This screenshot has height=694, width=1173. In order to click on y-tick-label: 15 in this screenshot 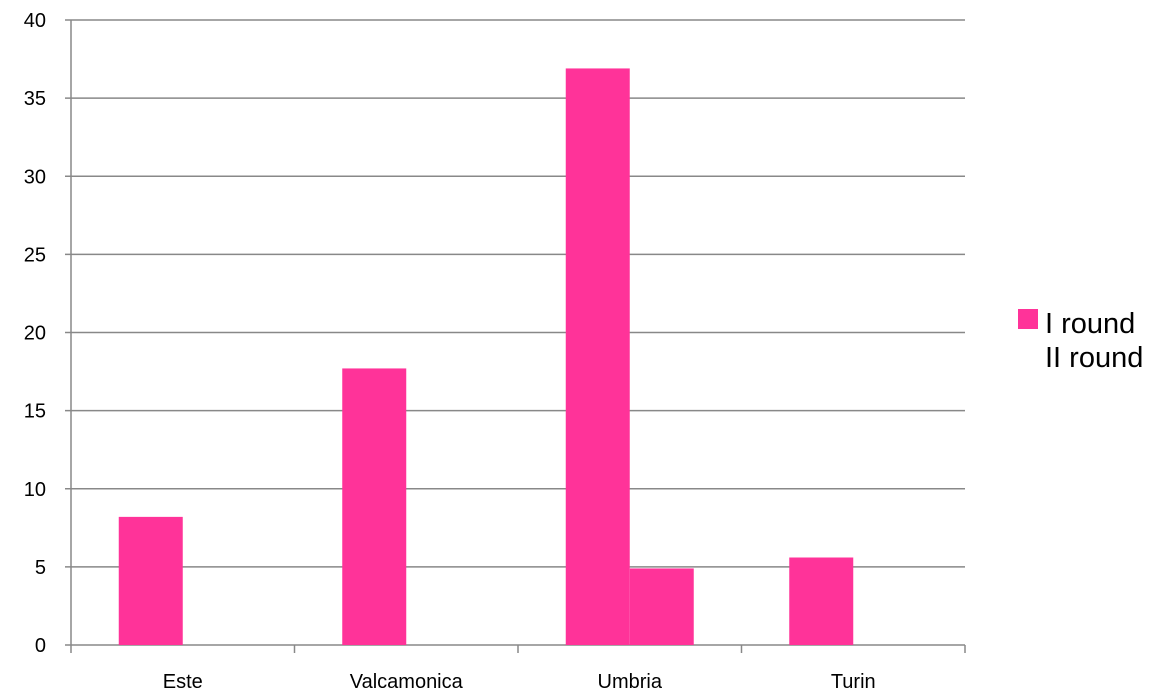, I will do `click(35, 412)`.